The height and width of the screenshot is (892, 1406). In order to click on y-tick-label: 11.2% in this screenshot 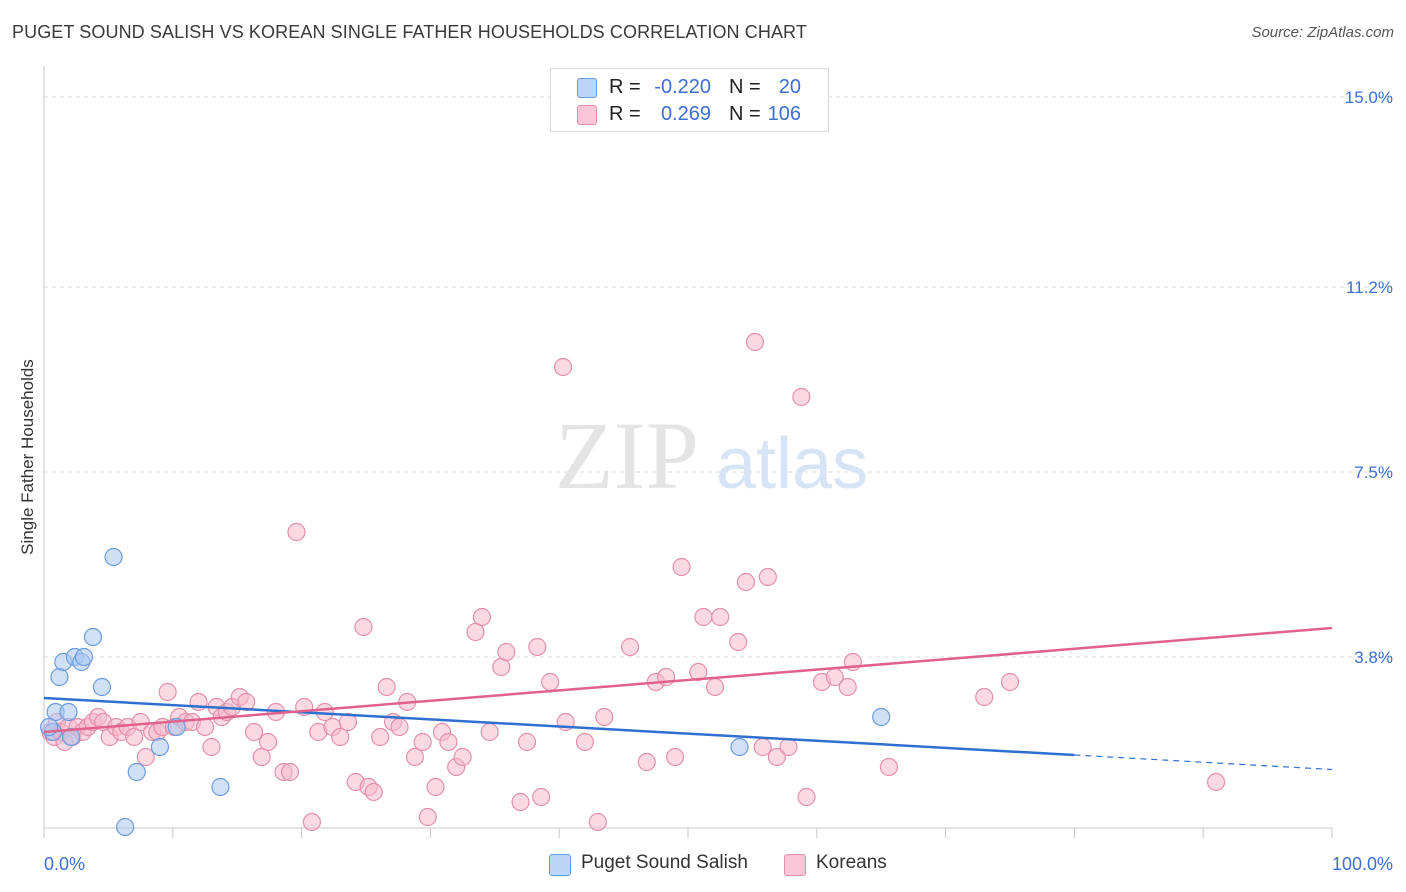, I will do `click(1369, 287)`.